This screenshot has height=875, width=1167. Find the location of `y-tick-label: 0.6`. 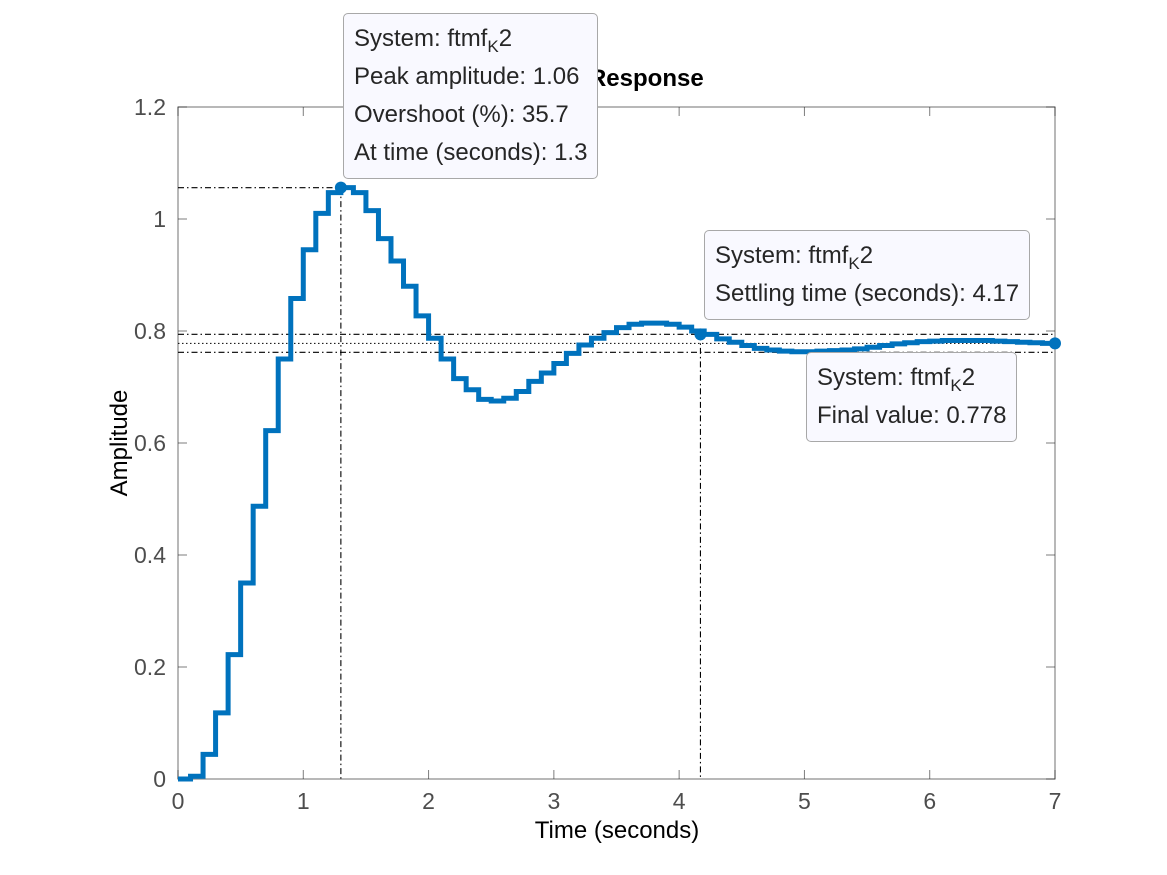

y-tick-label: 0.6 is located at coordinates (150, 443).